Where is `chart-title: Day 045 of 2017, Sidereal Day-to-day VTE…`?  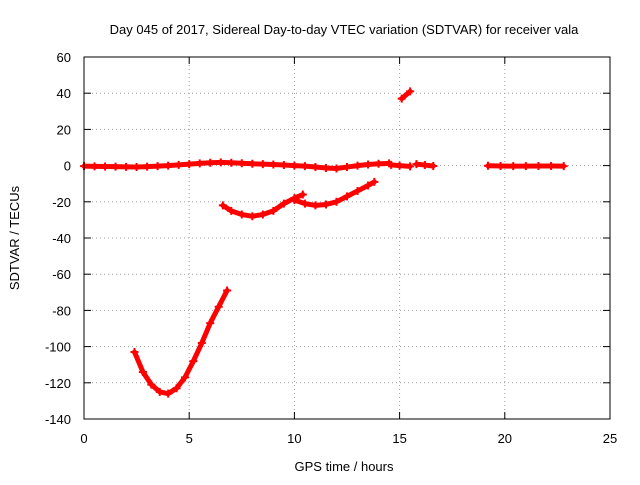 chart-title: Day 045 of 2017, Sidereal Day-to-day VTE… is located at coordinates (344, 29).